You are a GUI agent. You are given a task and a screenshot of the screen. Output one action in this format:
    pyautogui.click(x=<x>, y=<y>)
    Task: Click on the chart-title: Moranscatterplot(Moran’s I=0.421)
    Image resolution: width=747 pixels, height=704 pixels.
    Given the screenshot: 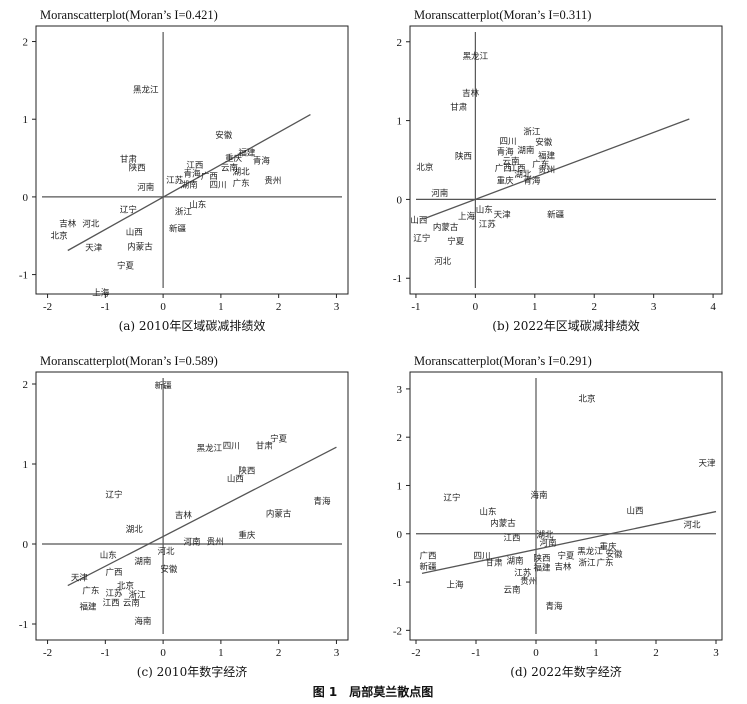 What is the action you would take?
    pyautogui.click(x=129, y=15)
    